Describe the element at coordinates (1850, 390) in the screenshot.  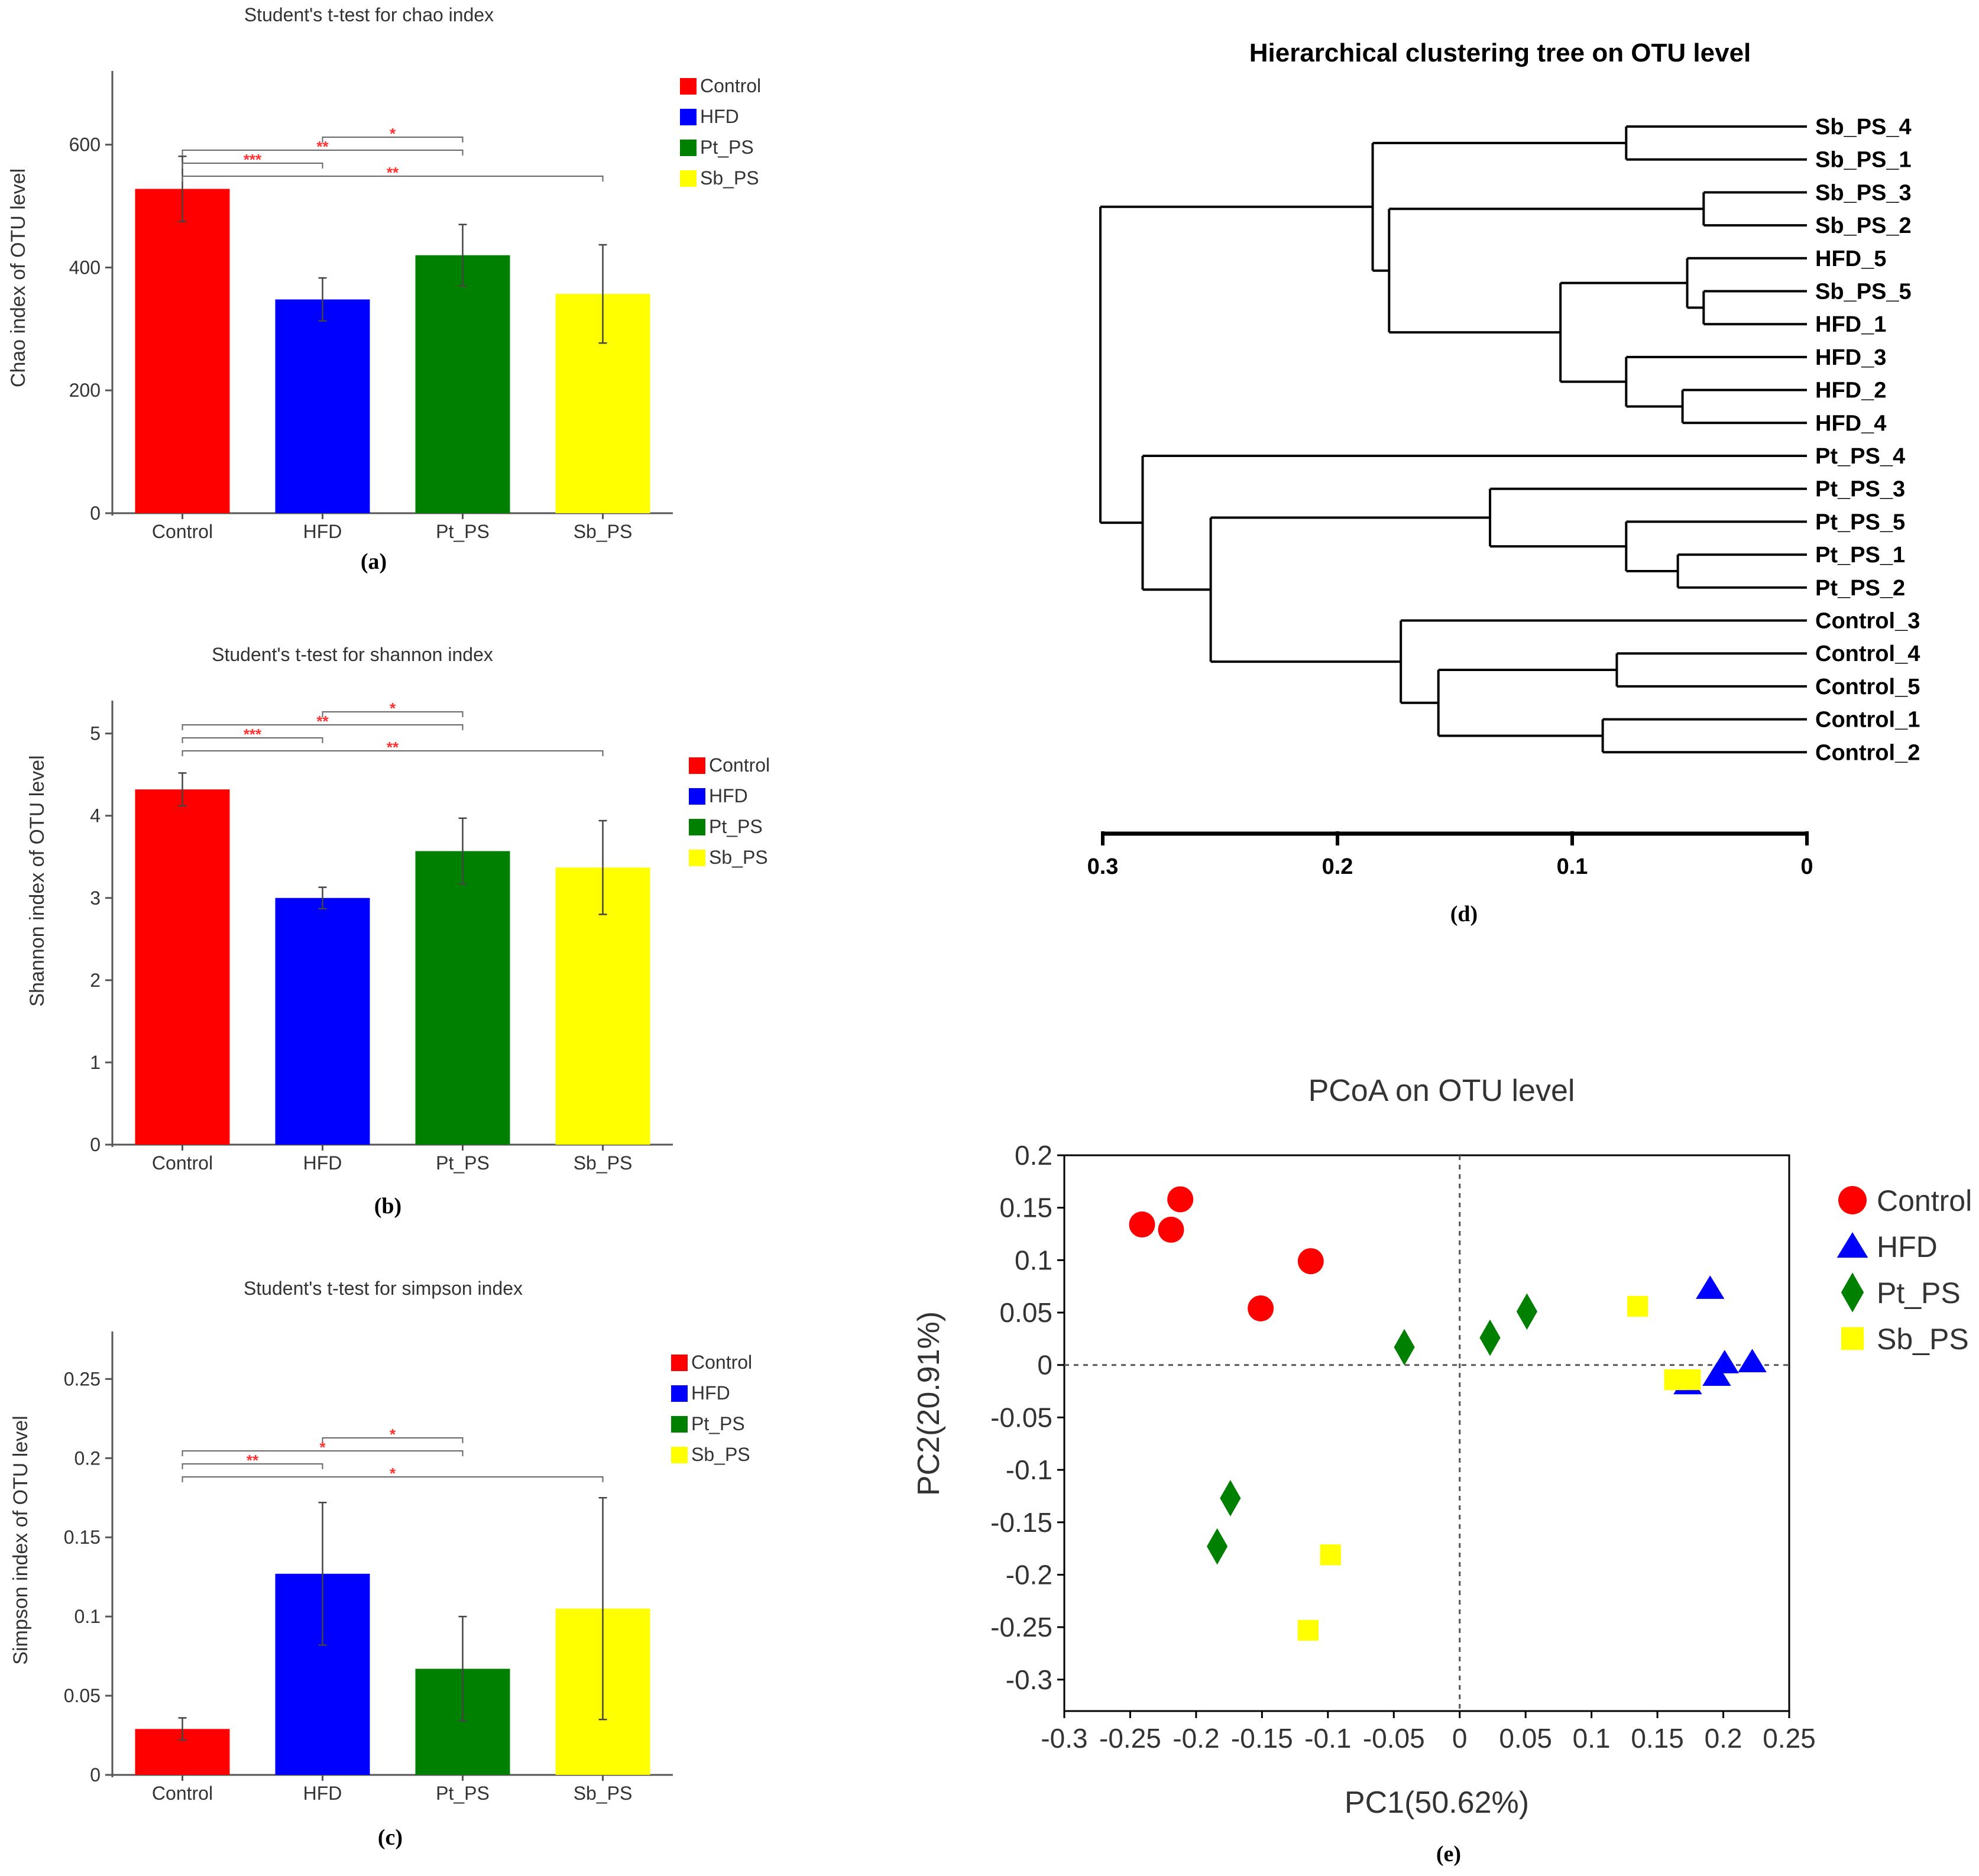
I see `leaf-label: HFD_2` at that location.